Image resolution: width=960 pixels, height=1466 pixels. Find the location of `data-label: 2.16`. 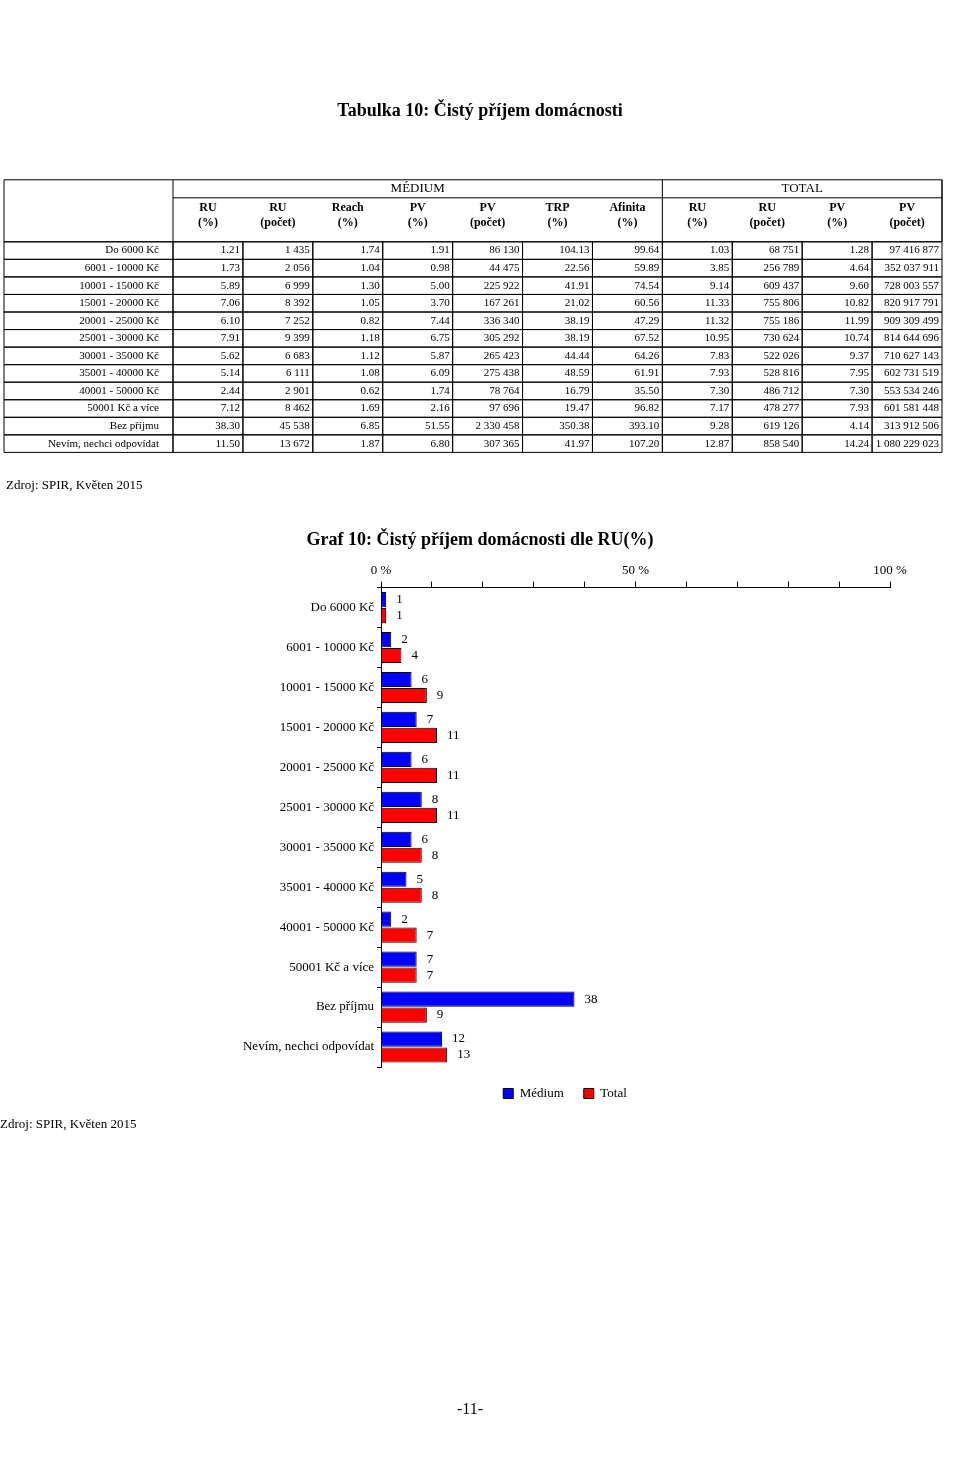

data-label: 2.16 is located at coordinates (440, 407).